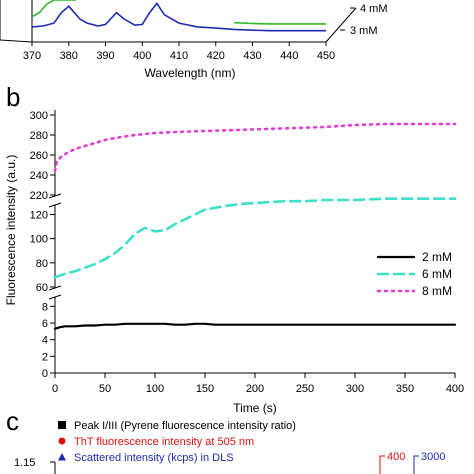  Describe the element at coordinates (24, 463) in the screenshot. I see `panel-c-y-tick-left: 1.15` at that location.